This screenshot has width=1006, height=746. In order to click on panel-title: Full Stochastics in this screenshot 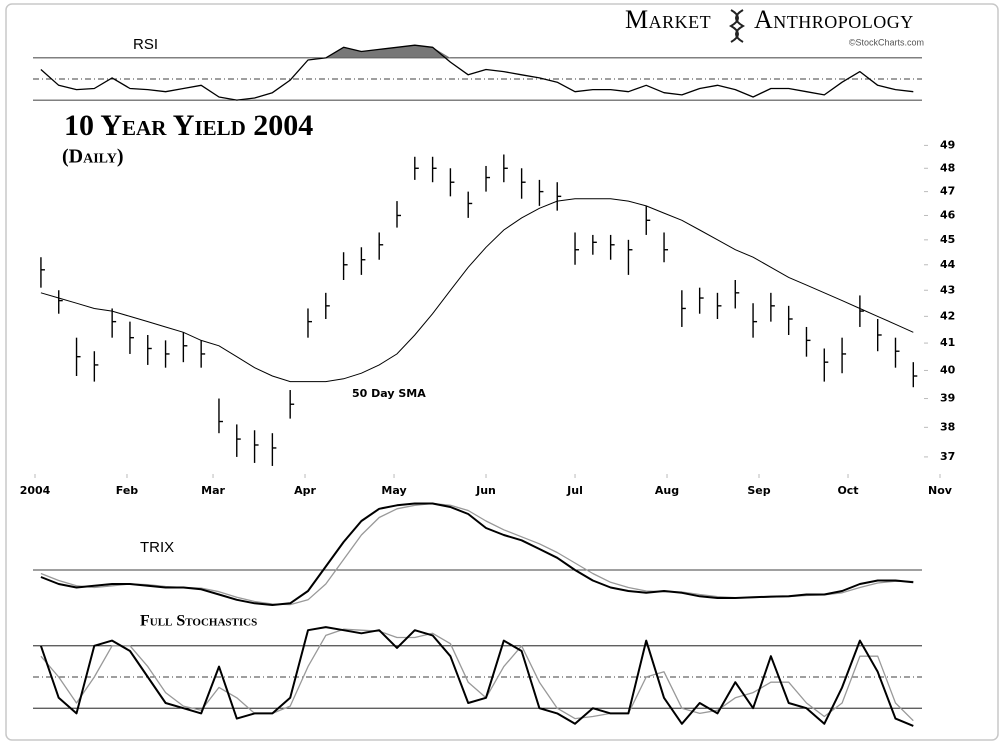, I will do `click(198, 621)`.